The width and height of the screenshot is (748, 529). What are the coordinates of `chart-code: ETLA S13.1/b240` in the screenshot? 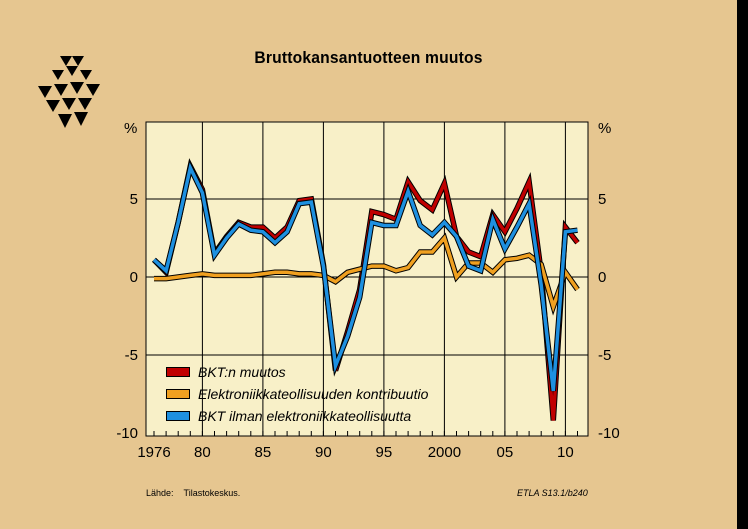 It's located at (552, 493).